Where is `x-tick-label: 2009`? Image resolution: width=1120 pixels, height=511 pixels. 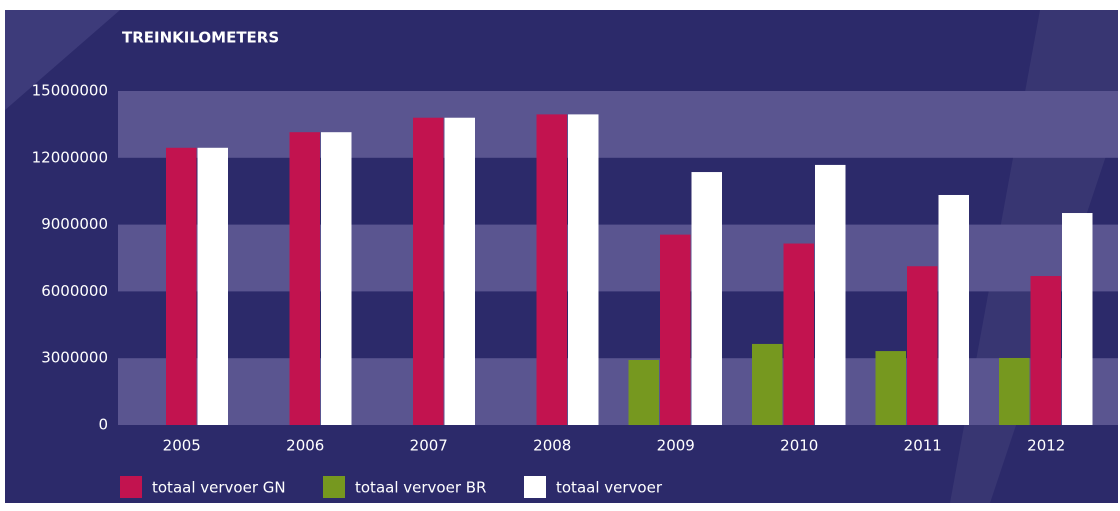
x-tick-label: 2009 is located at coordinates (676, 446).